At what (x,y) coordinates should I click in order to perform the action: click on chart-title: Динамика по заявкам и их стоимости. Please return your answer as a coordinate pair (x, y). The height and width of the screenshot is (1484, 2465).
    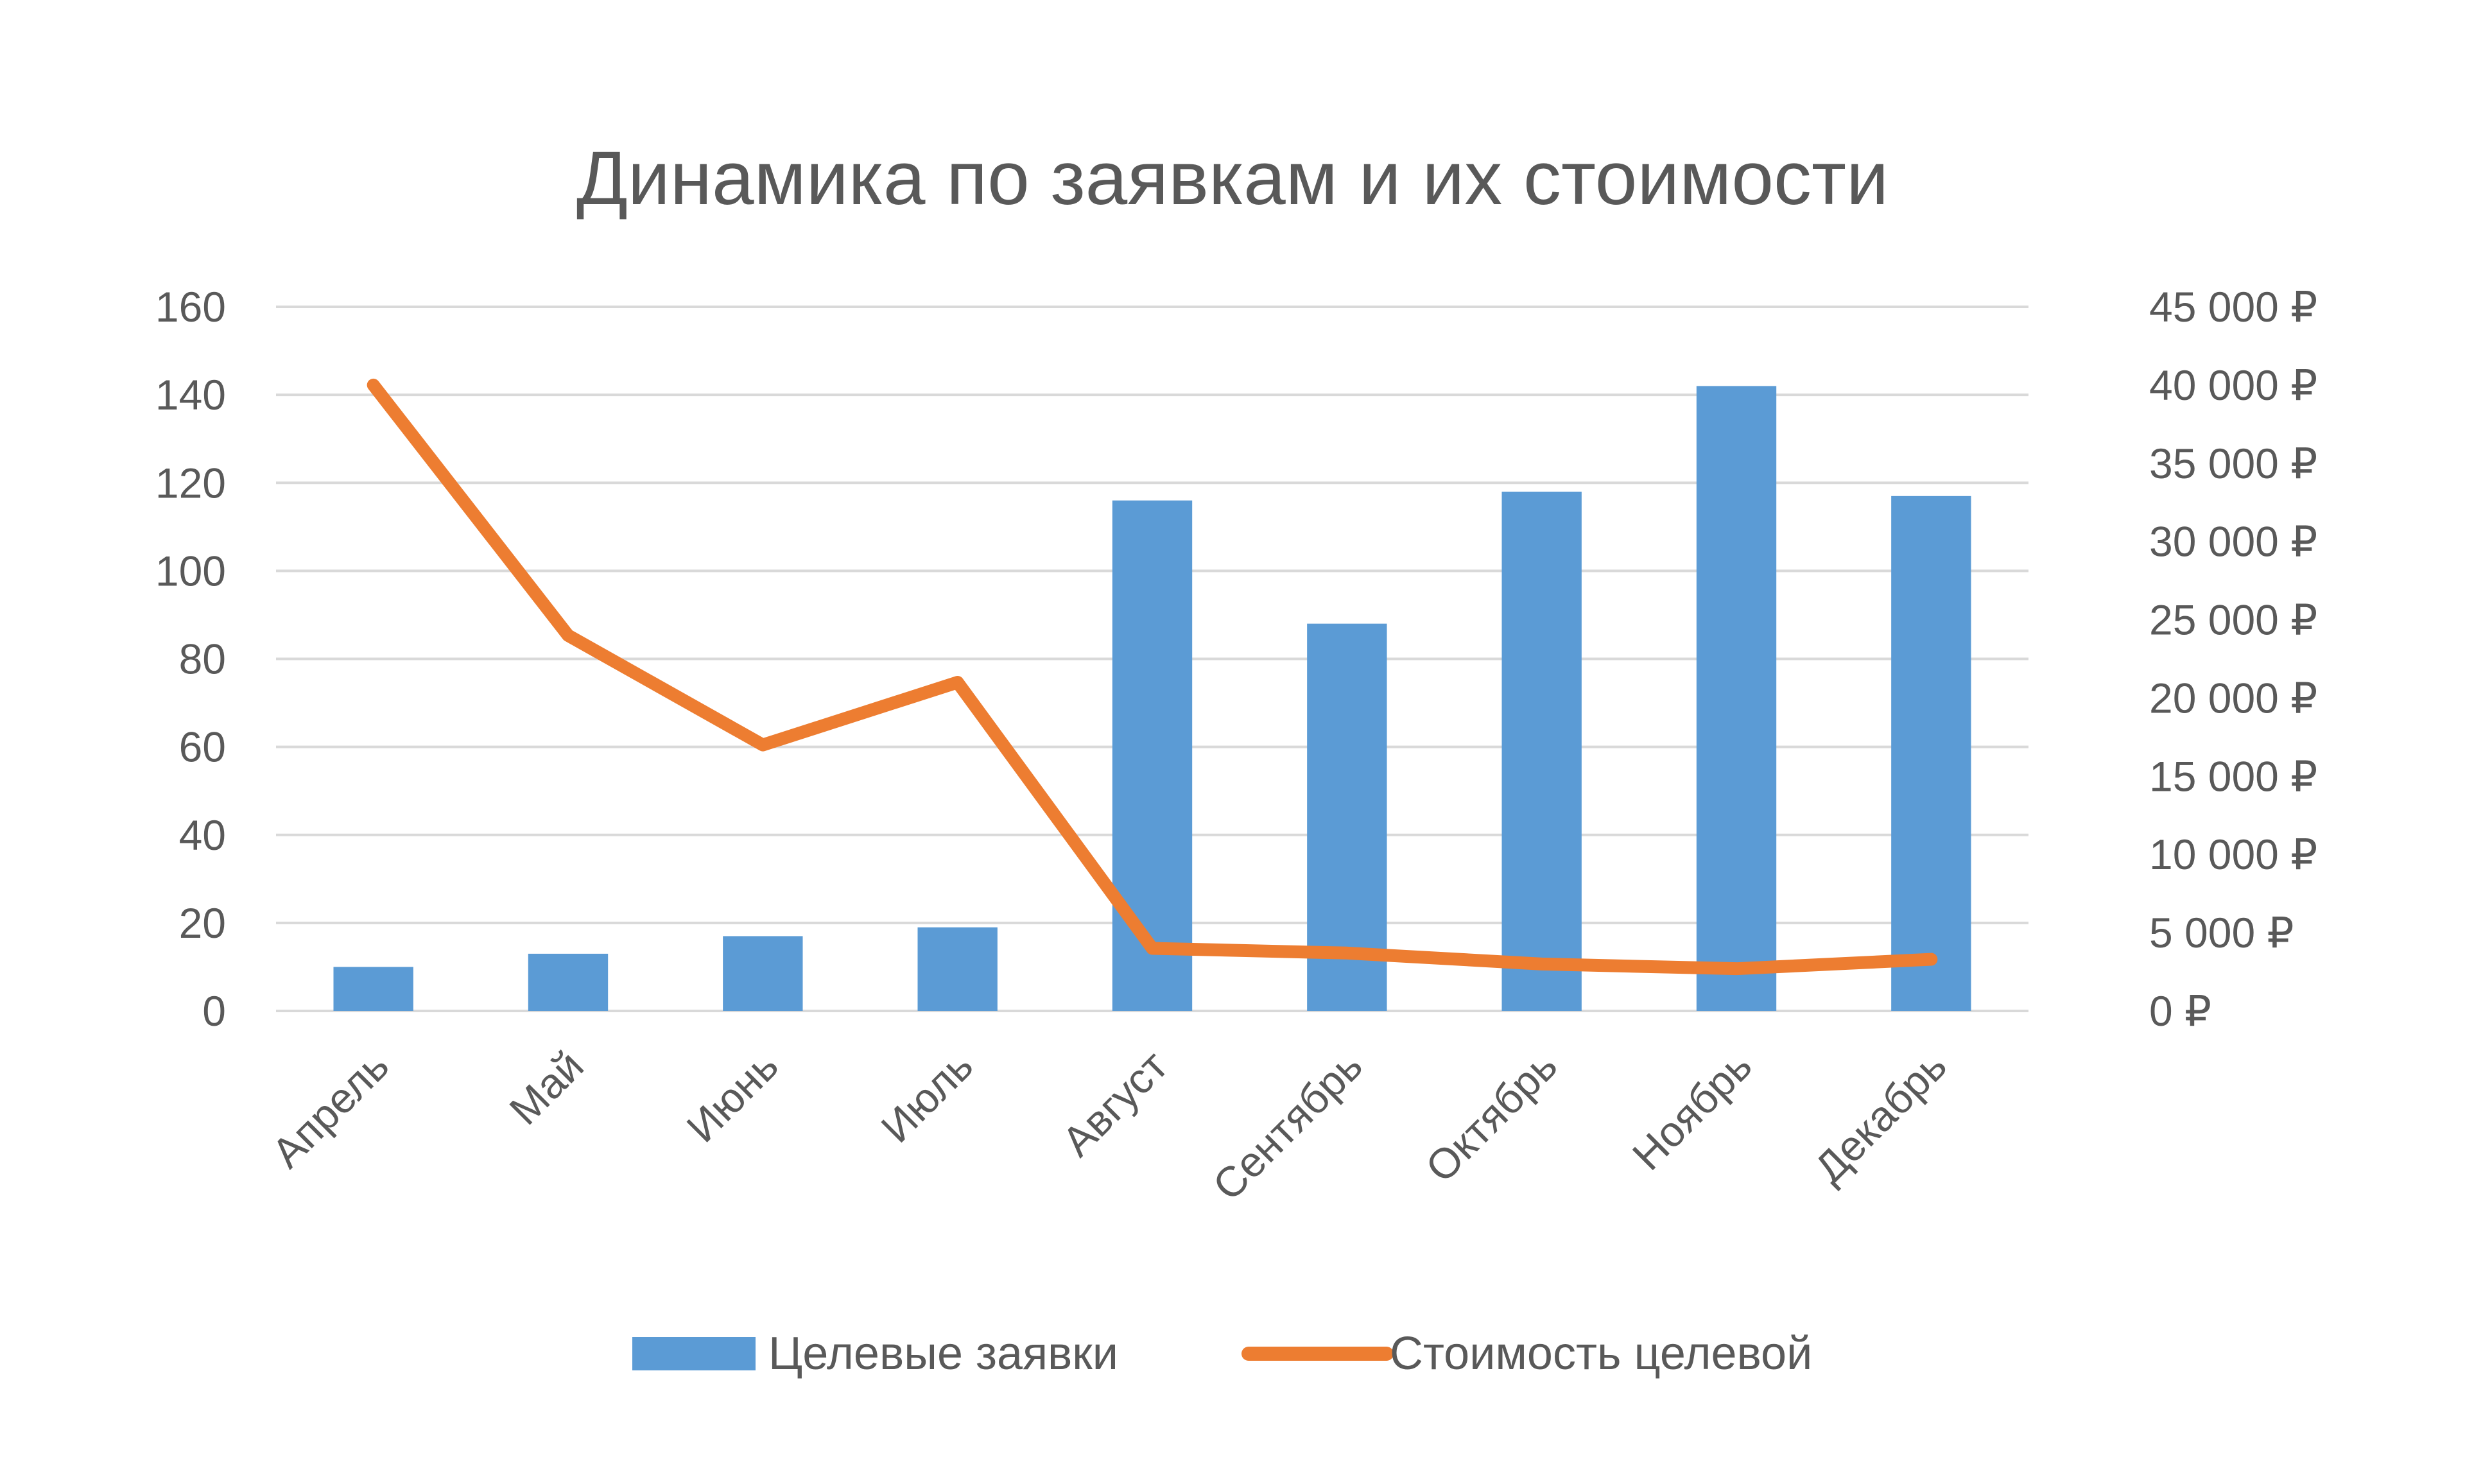
    Looking at the image, I should click on (1232, 178).